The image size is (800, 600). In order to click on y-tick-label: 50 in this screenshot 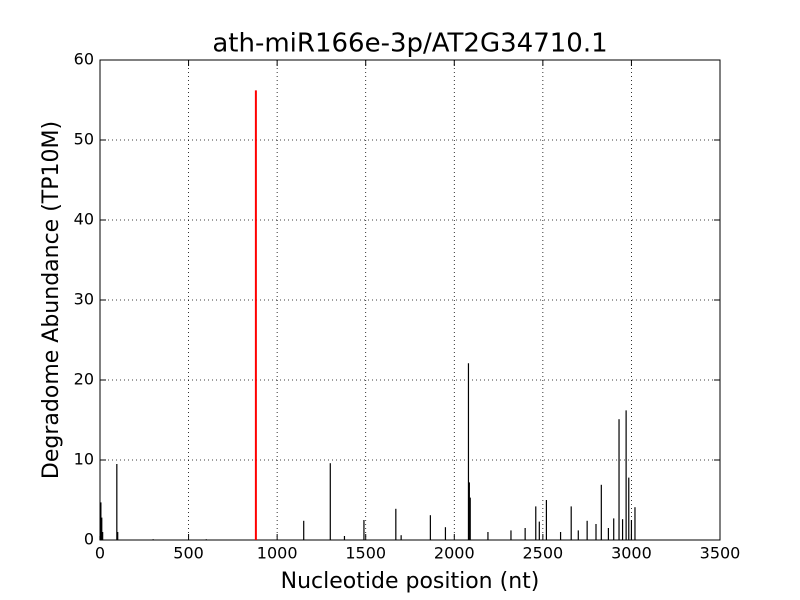, I will do `click(84, 139)`.